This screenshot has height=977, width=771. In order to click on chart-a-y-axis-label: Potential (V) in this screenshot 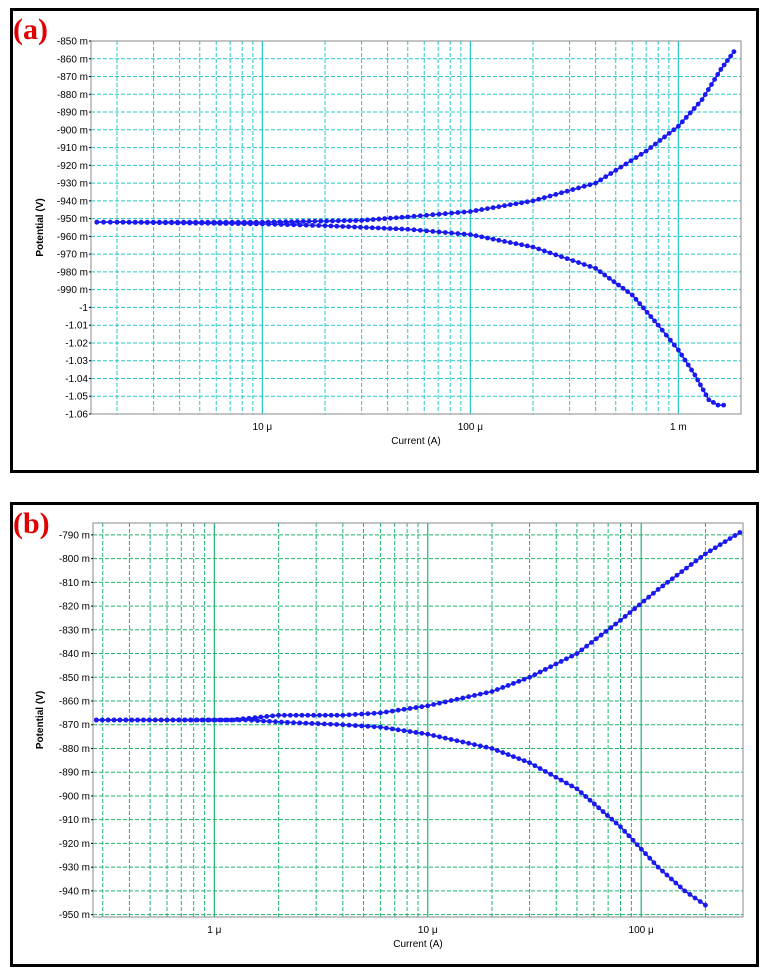, I will do `click(40, 227)`.